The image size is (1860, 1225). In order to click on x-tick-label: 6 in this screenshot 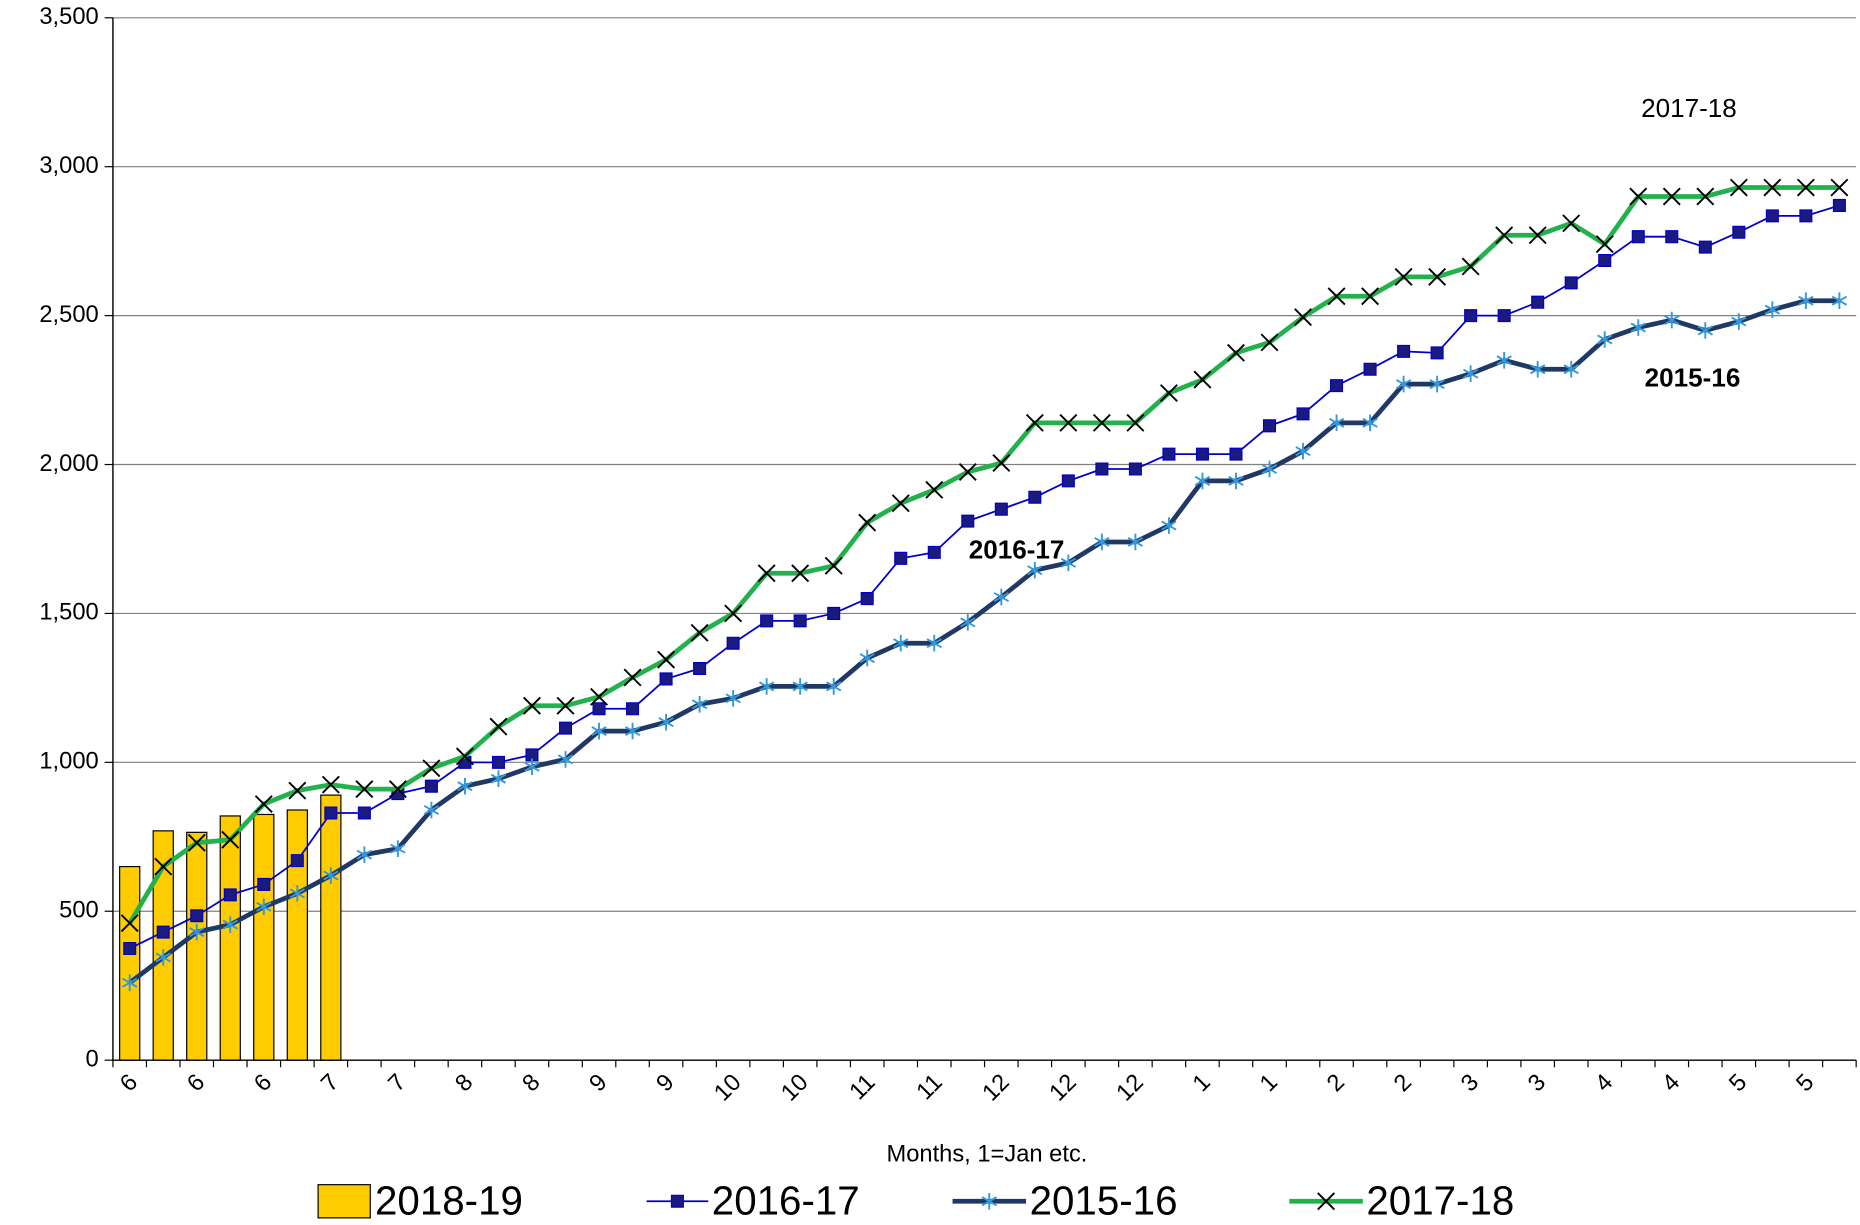, I will do `click(129, 1083)`.